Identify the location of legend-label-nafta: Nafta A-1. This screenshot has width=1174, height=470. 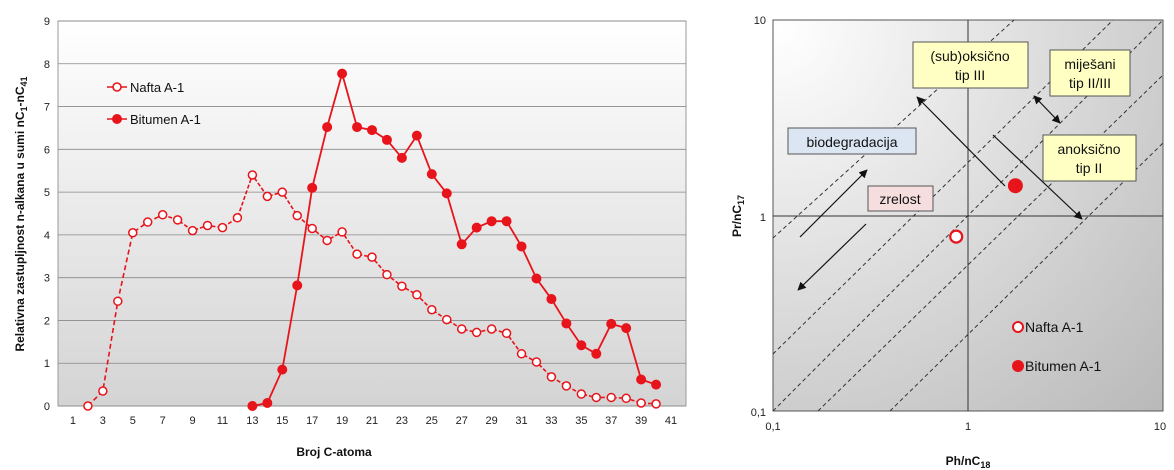
(157, 87).